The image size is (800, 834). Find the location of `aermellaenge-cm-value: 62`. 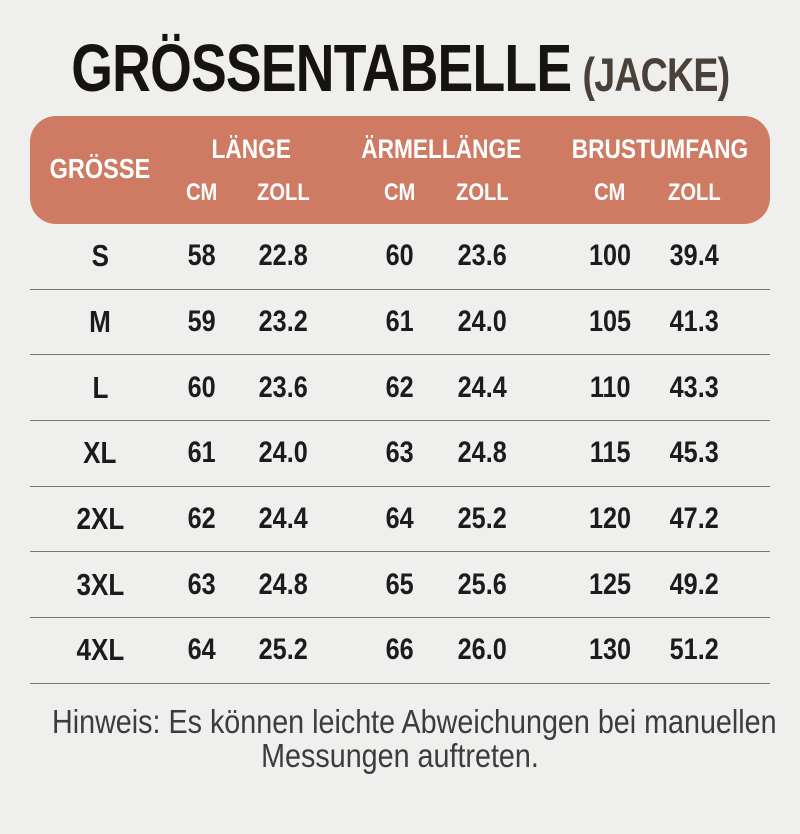

aermellaenge-cm-value: 62 is located at coordinates (400, 387).